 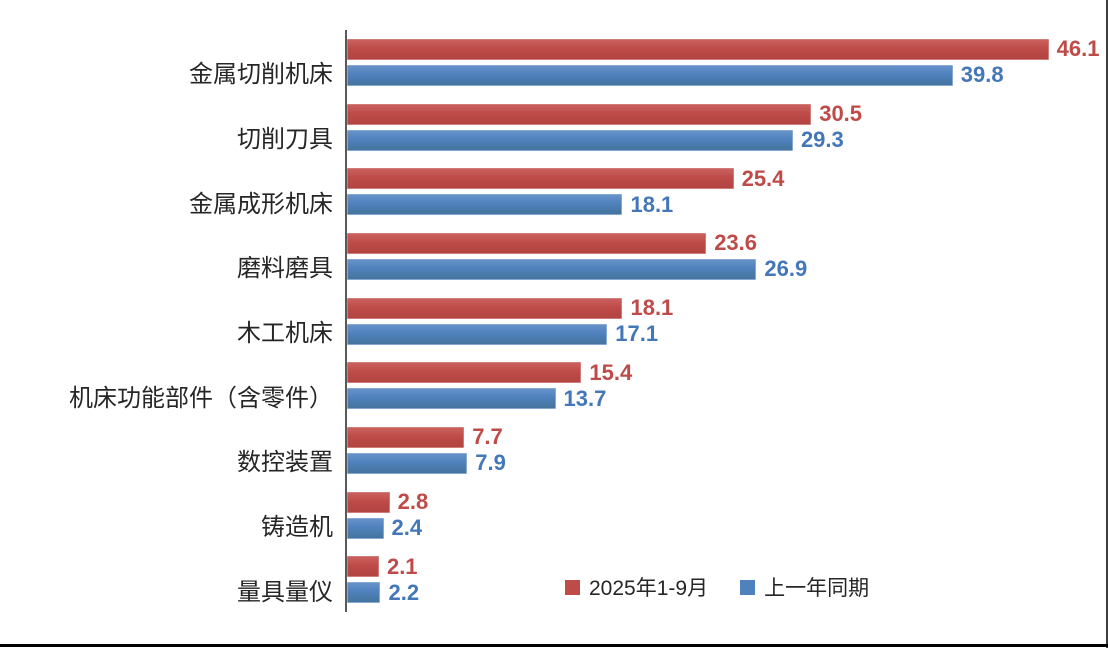 I want to click on category-row: 数控装置 7.7 7.9, so click(x=554, y=450).